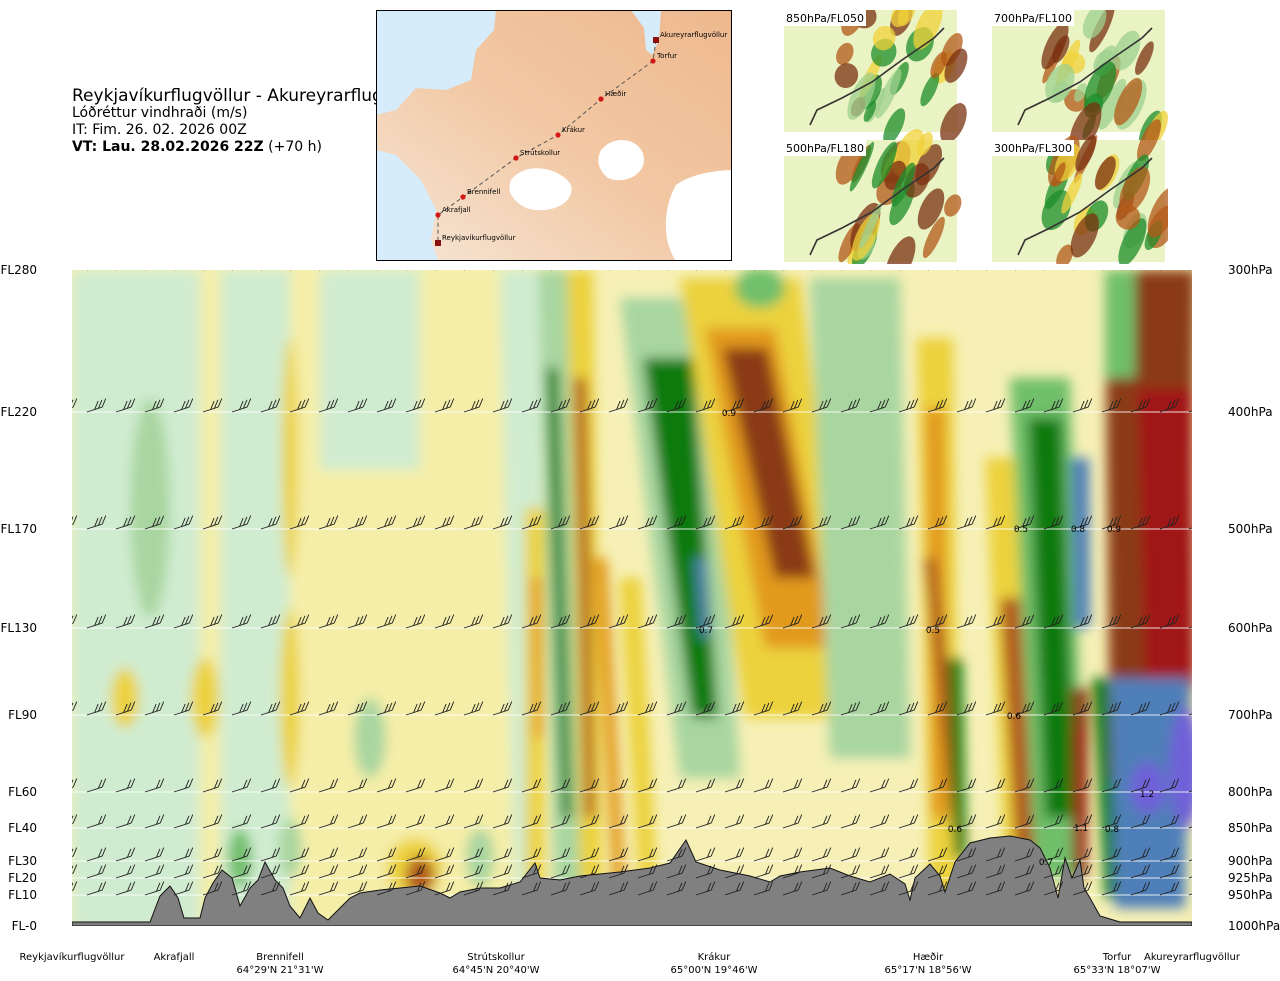  I want to click on flight-level-label: FL10, so click(22, 895).